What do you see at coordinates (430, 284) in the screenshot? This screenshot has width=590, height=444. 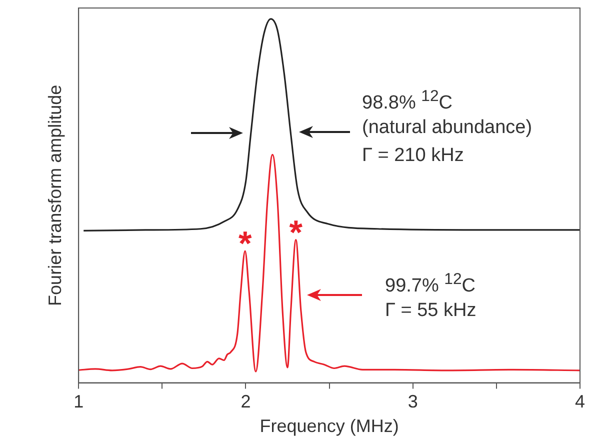 I see `annotation: 99.7% $^{12}$C` at bounding box center [430, 284].